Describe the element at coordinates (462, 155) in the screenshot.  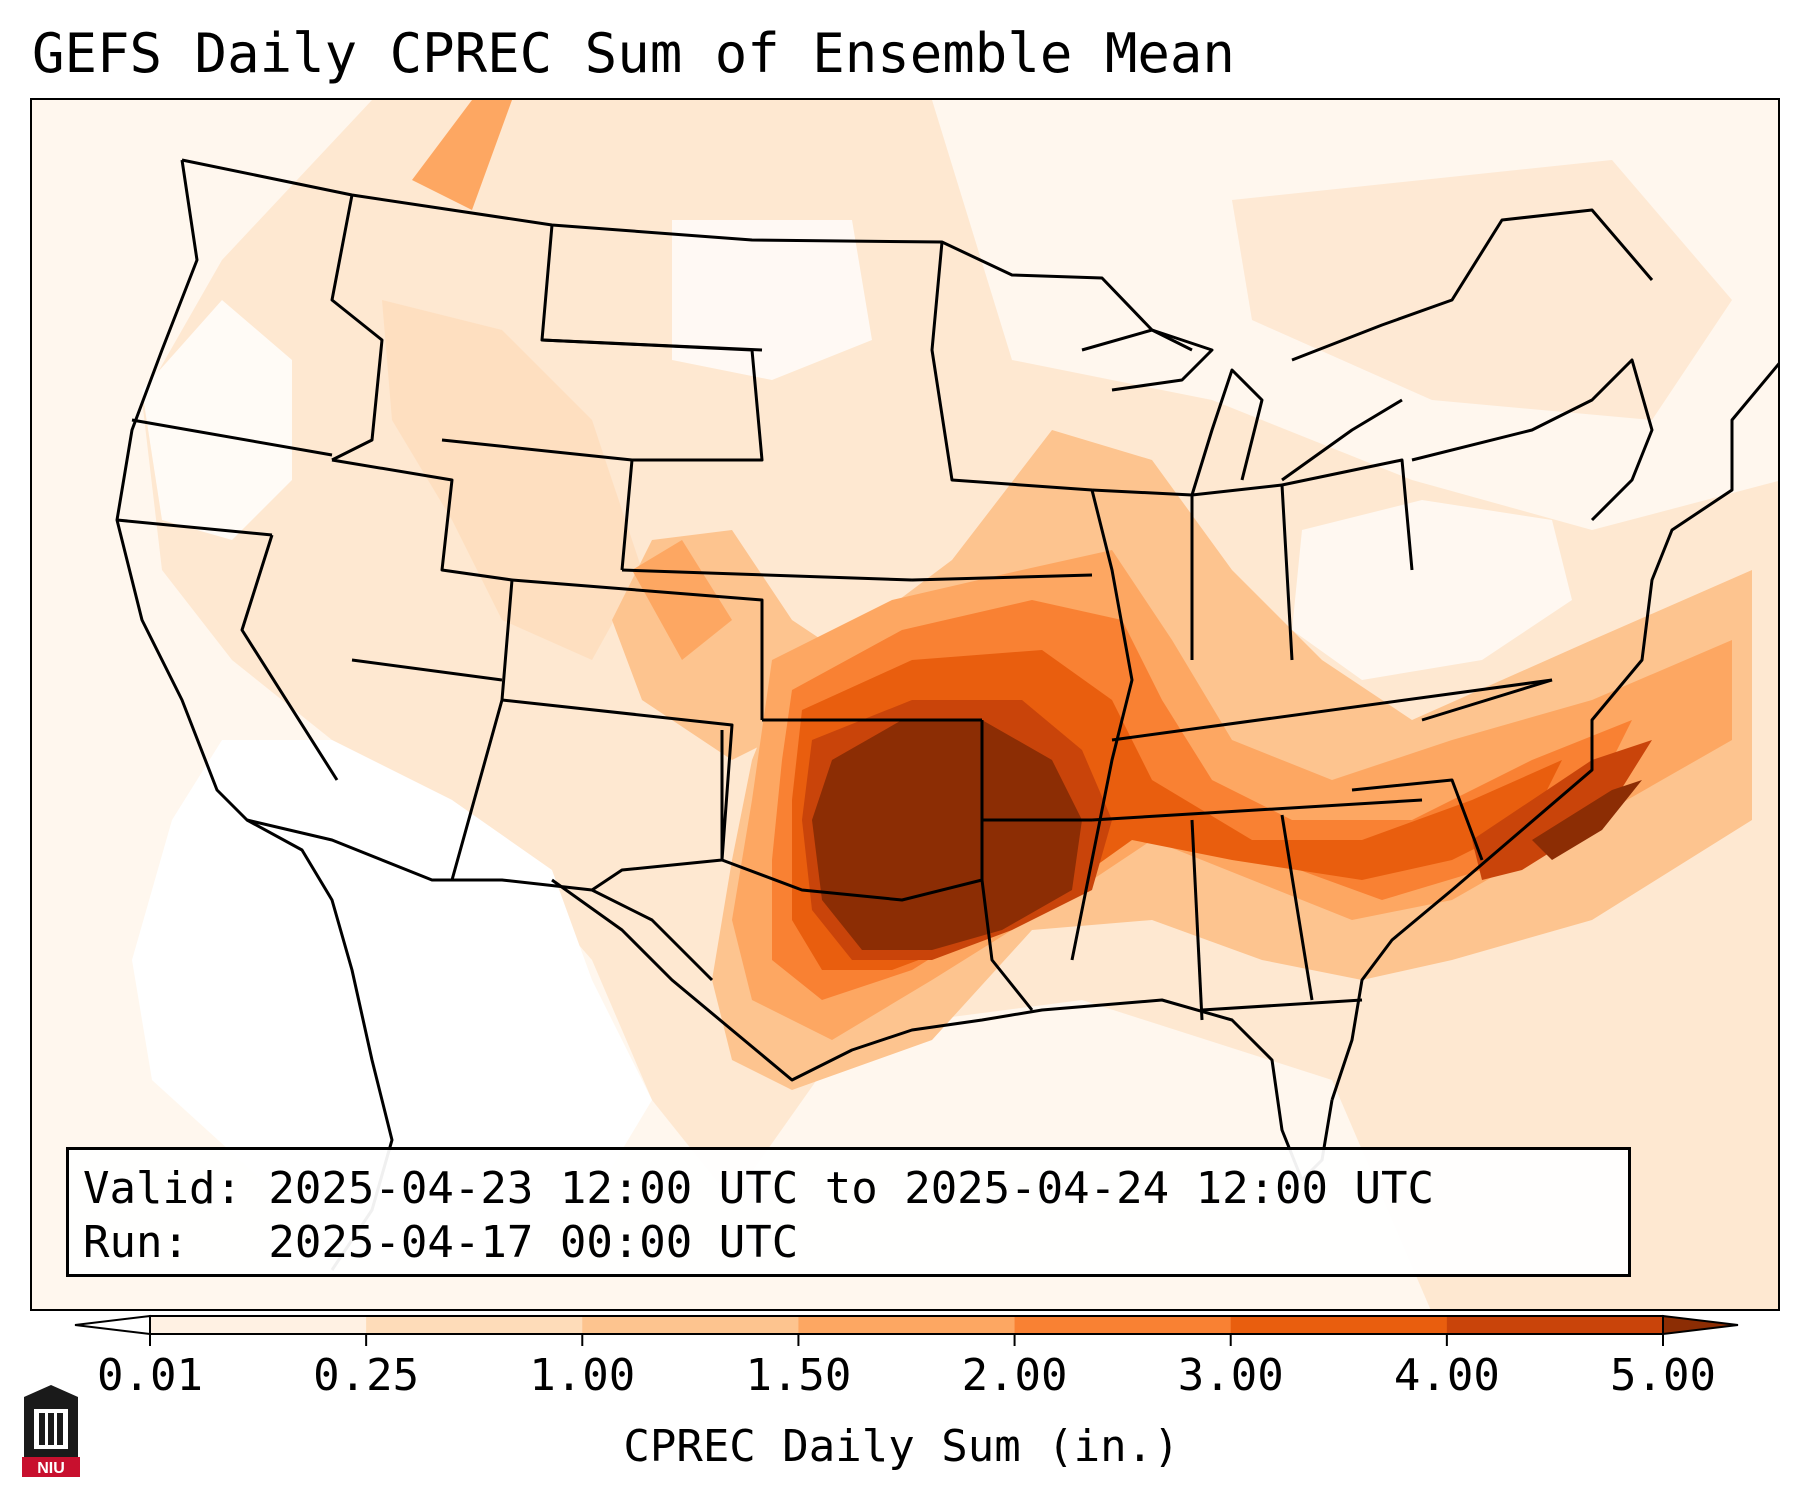
I see `precip-area-1c` at that location.